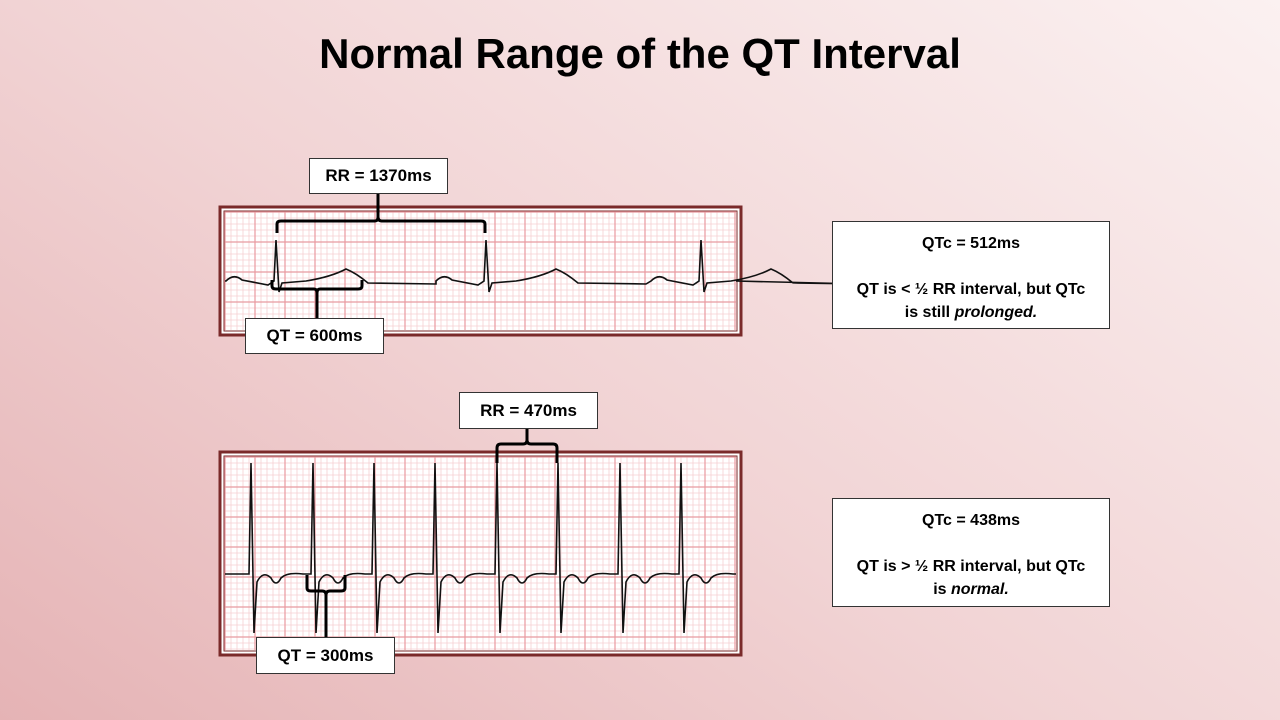 The width and height of the screenshot is (1280, 720). What do you see at coordinates (971, 289) in the screenshot?
I see `note-1-line-1: QT is < ½ RR interval, but QTc` at bounding box center [971, 289].